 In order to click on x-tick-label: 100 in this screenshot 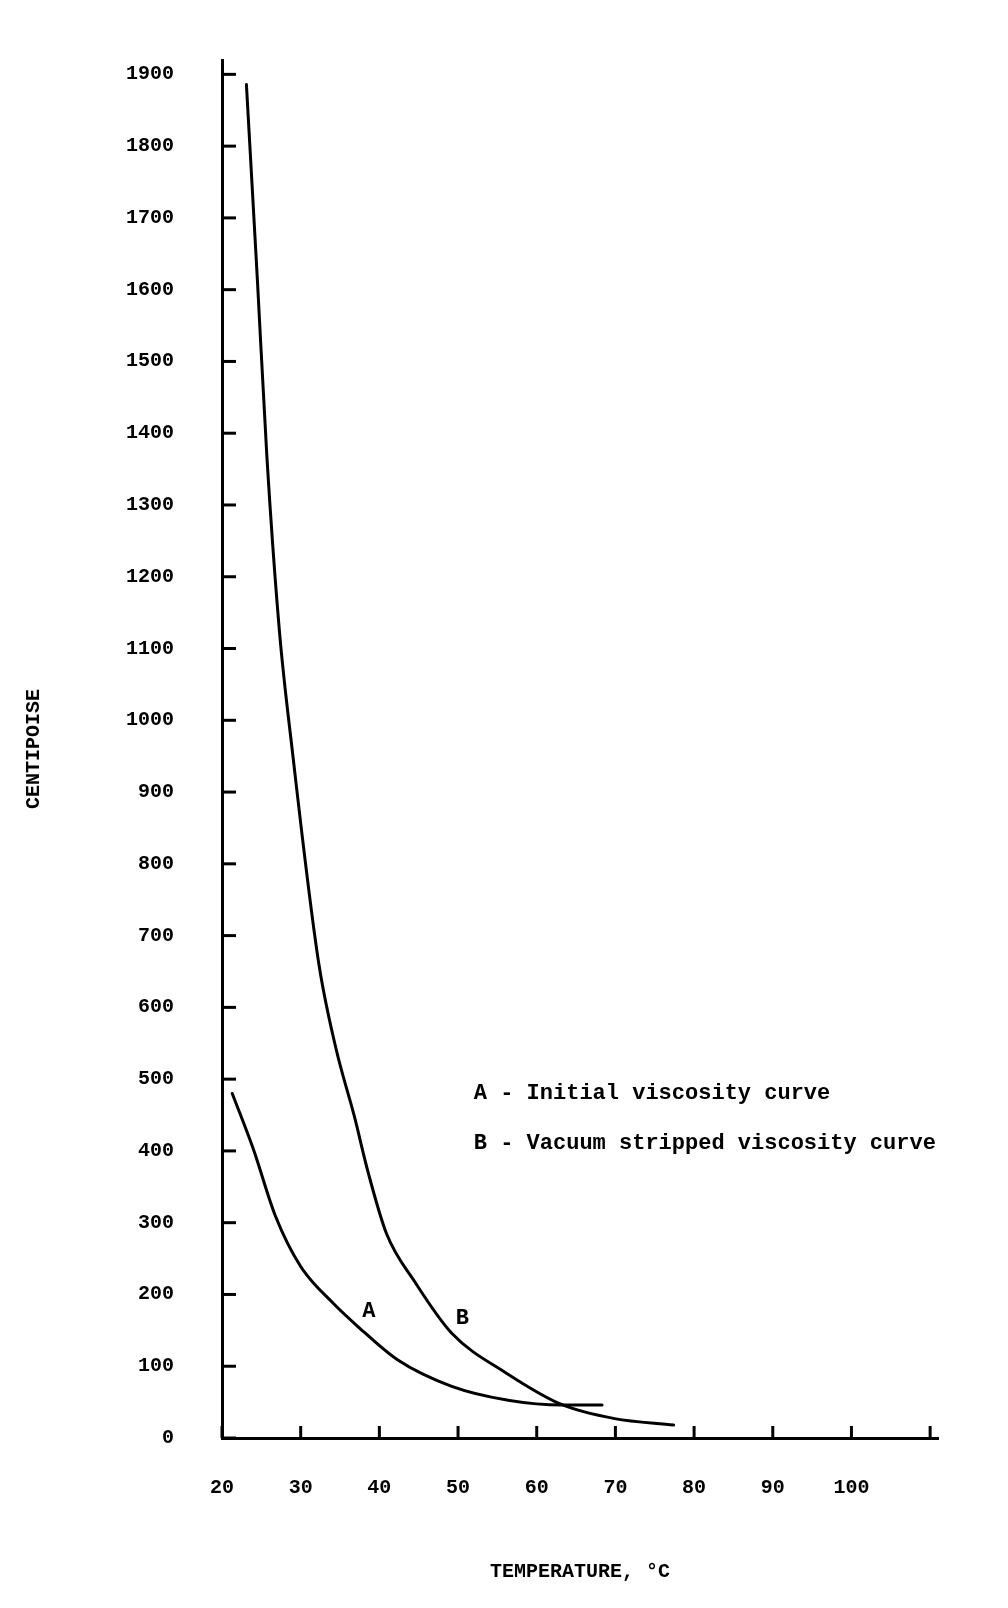, I will do `click(851, 1488)`.